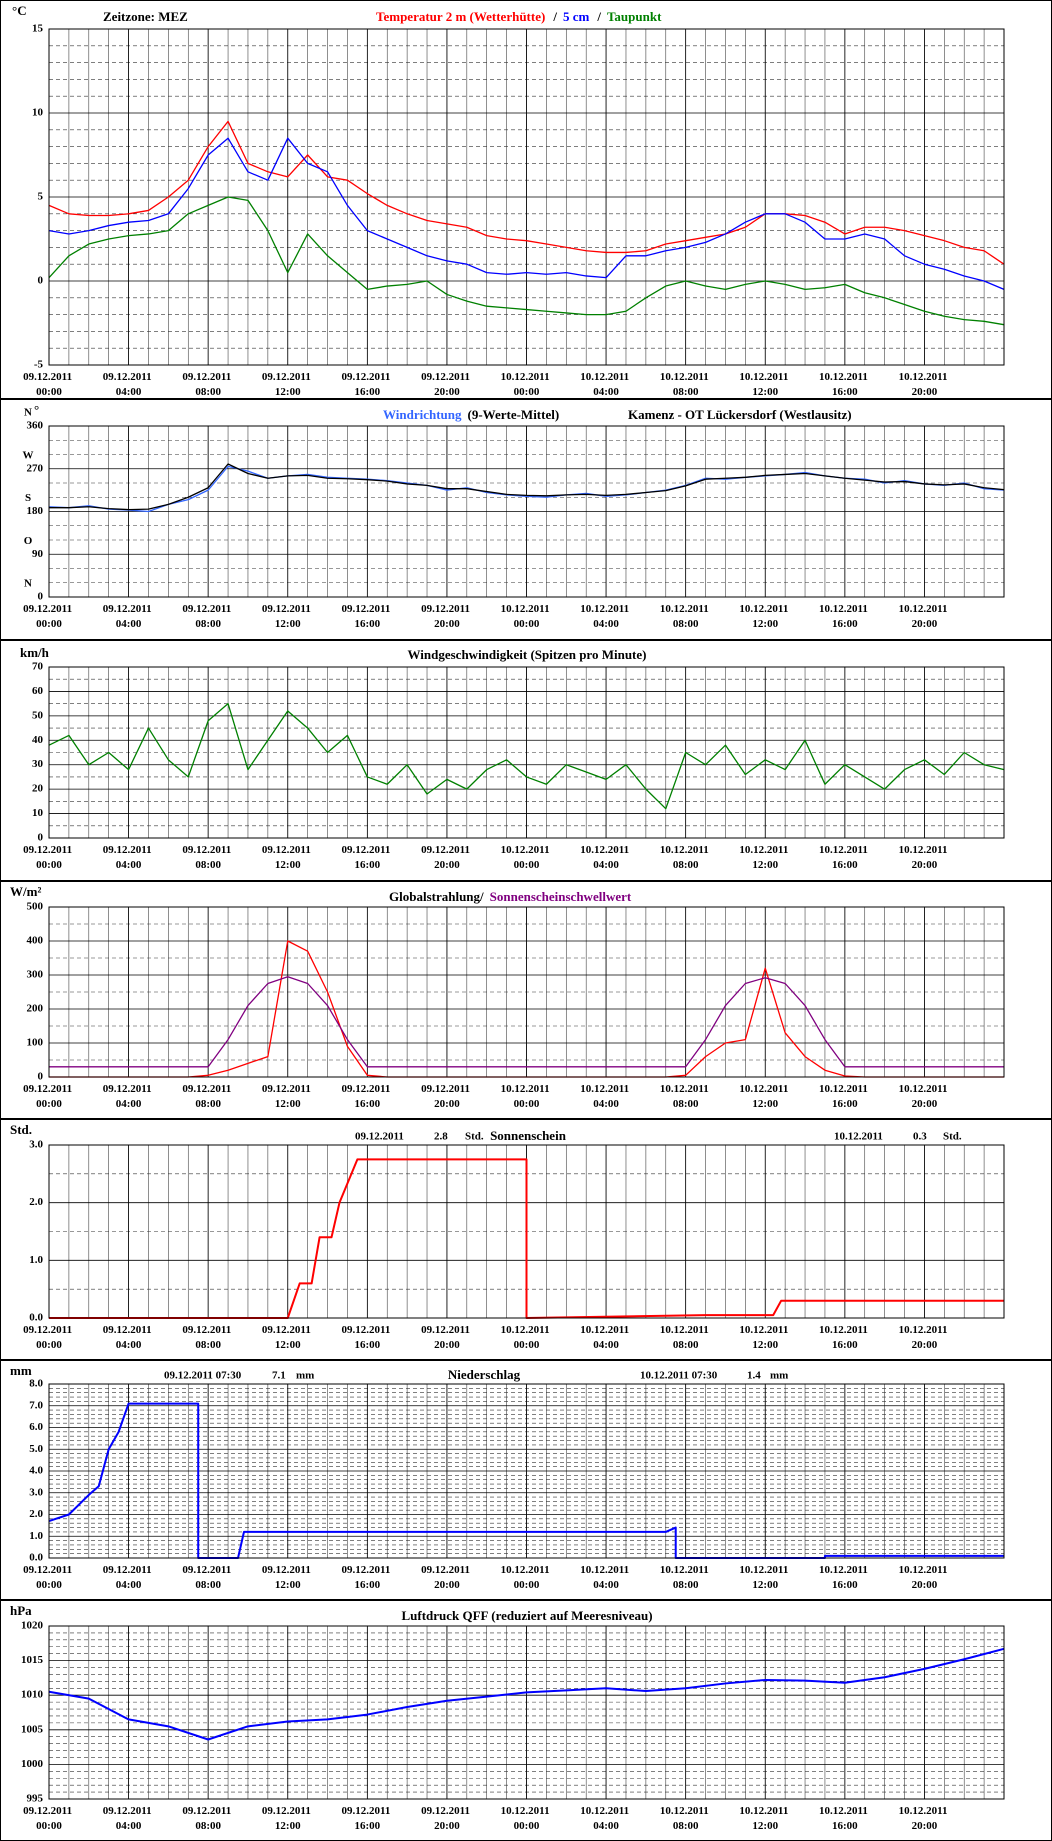 The width and height of the screenshot is (1052, 1841). Describe the element at coordinates (21, 1129) in the screenshot. I see `y-axis-unit: Std.` at that location.